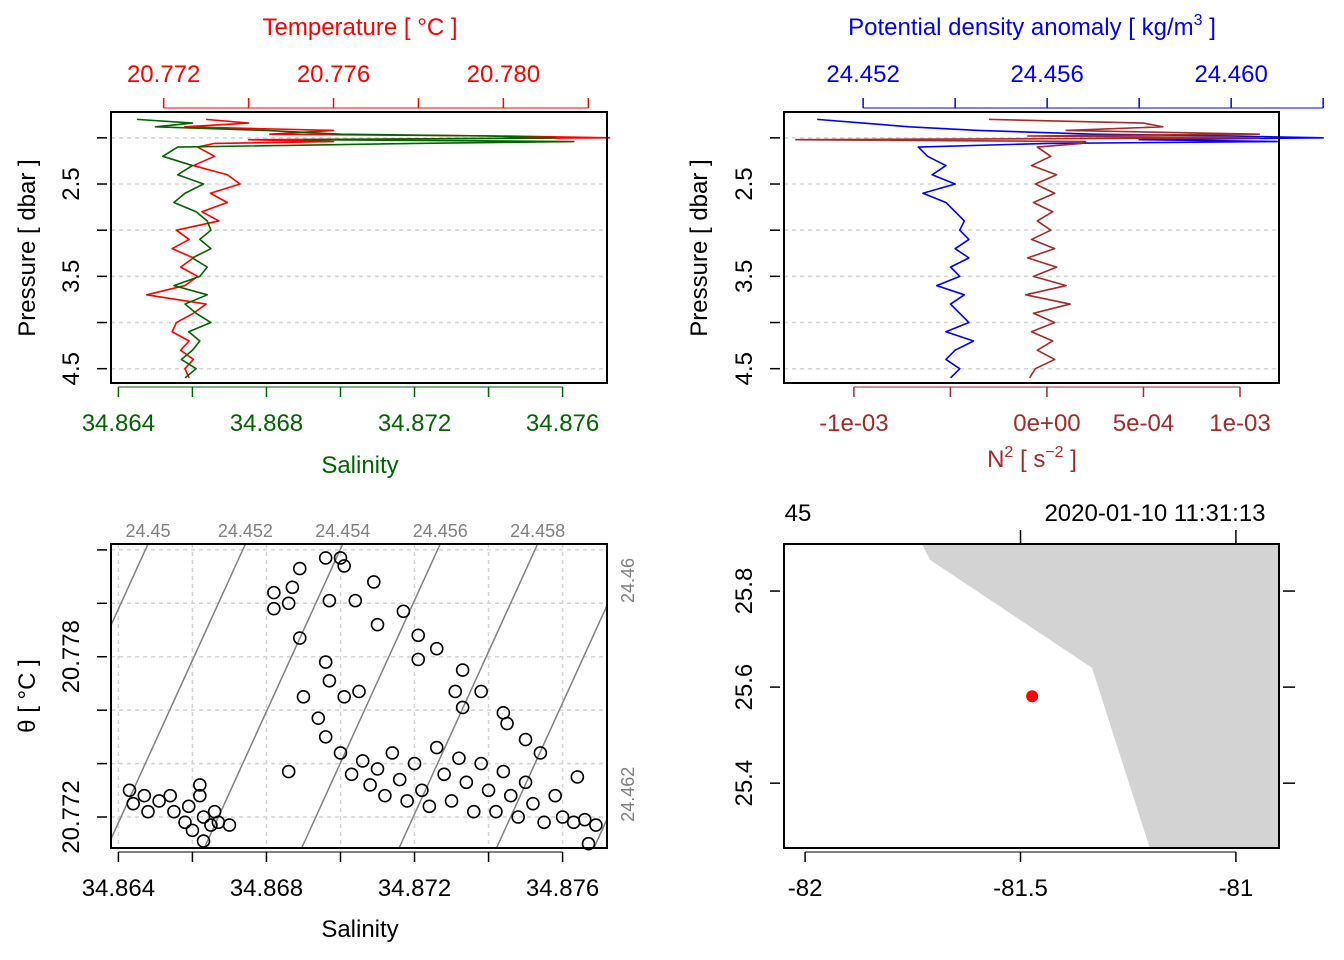 The image size is (1344, 960). What do you see at coordinates (805, 888) in the screenshot?
I see `longitude-axis-tick-label: -82` at bounding box center [805, 888].